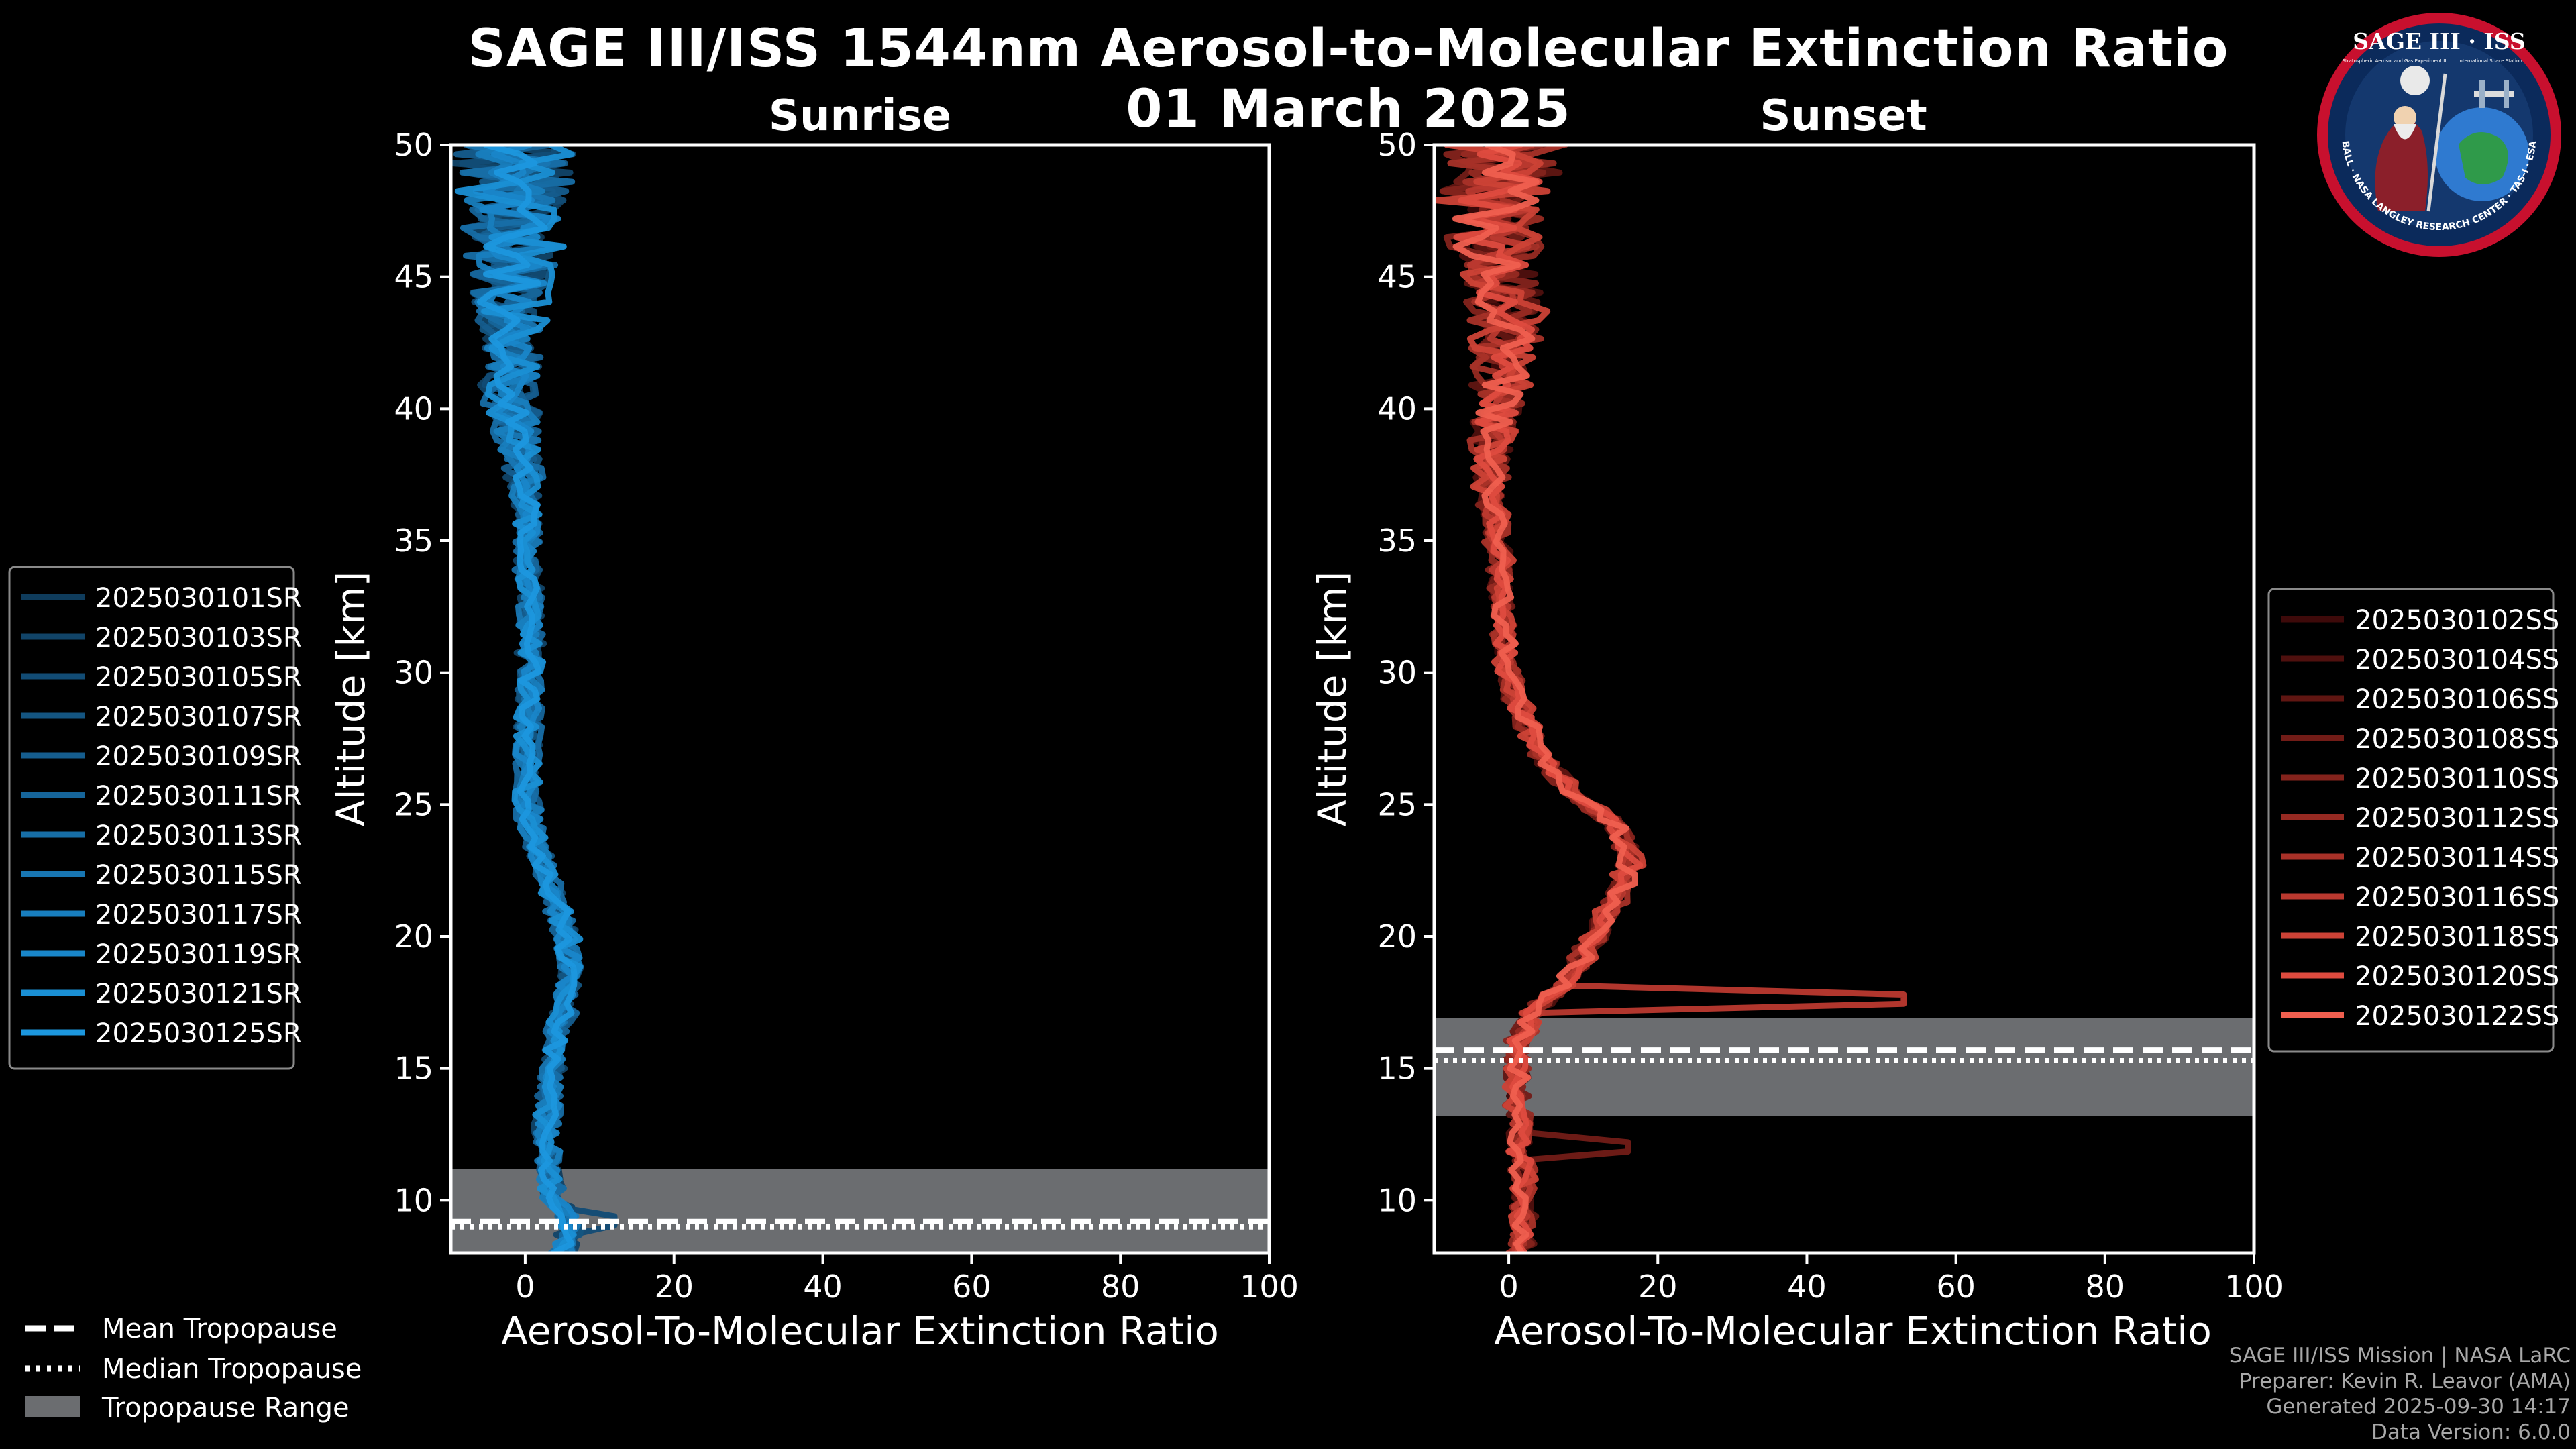  What do you see at coordinates (2415, 80) in the screenshot?
I see `moon-icon` at bounding box center [2415, 80].